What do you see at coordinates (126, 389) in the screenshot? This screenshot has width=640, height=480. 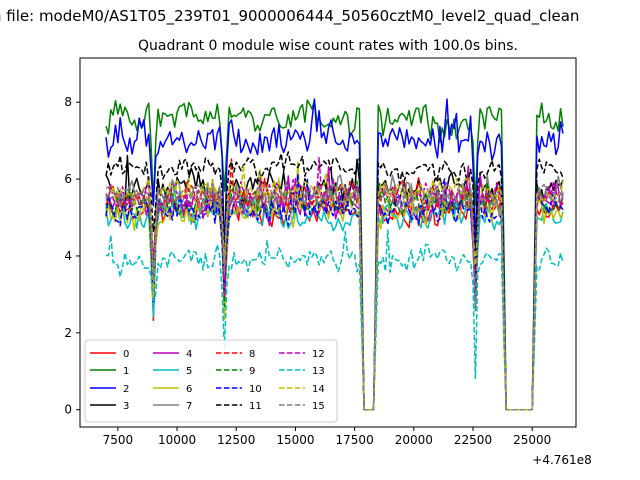 I see `legend-label-2: 2` at bounding box center [126, 389].